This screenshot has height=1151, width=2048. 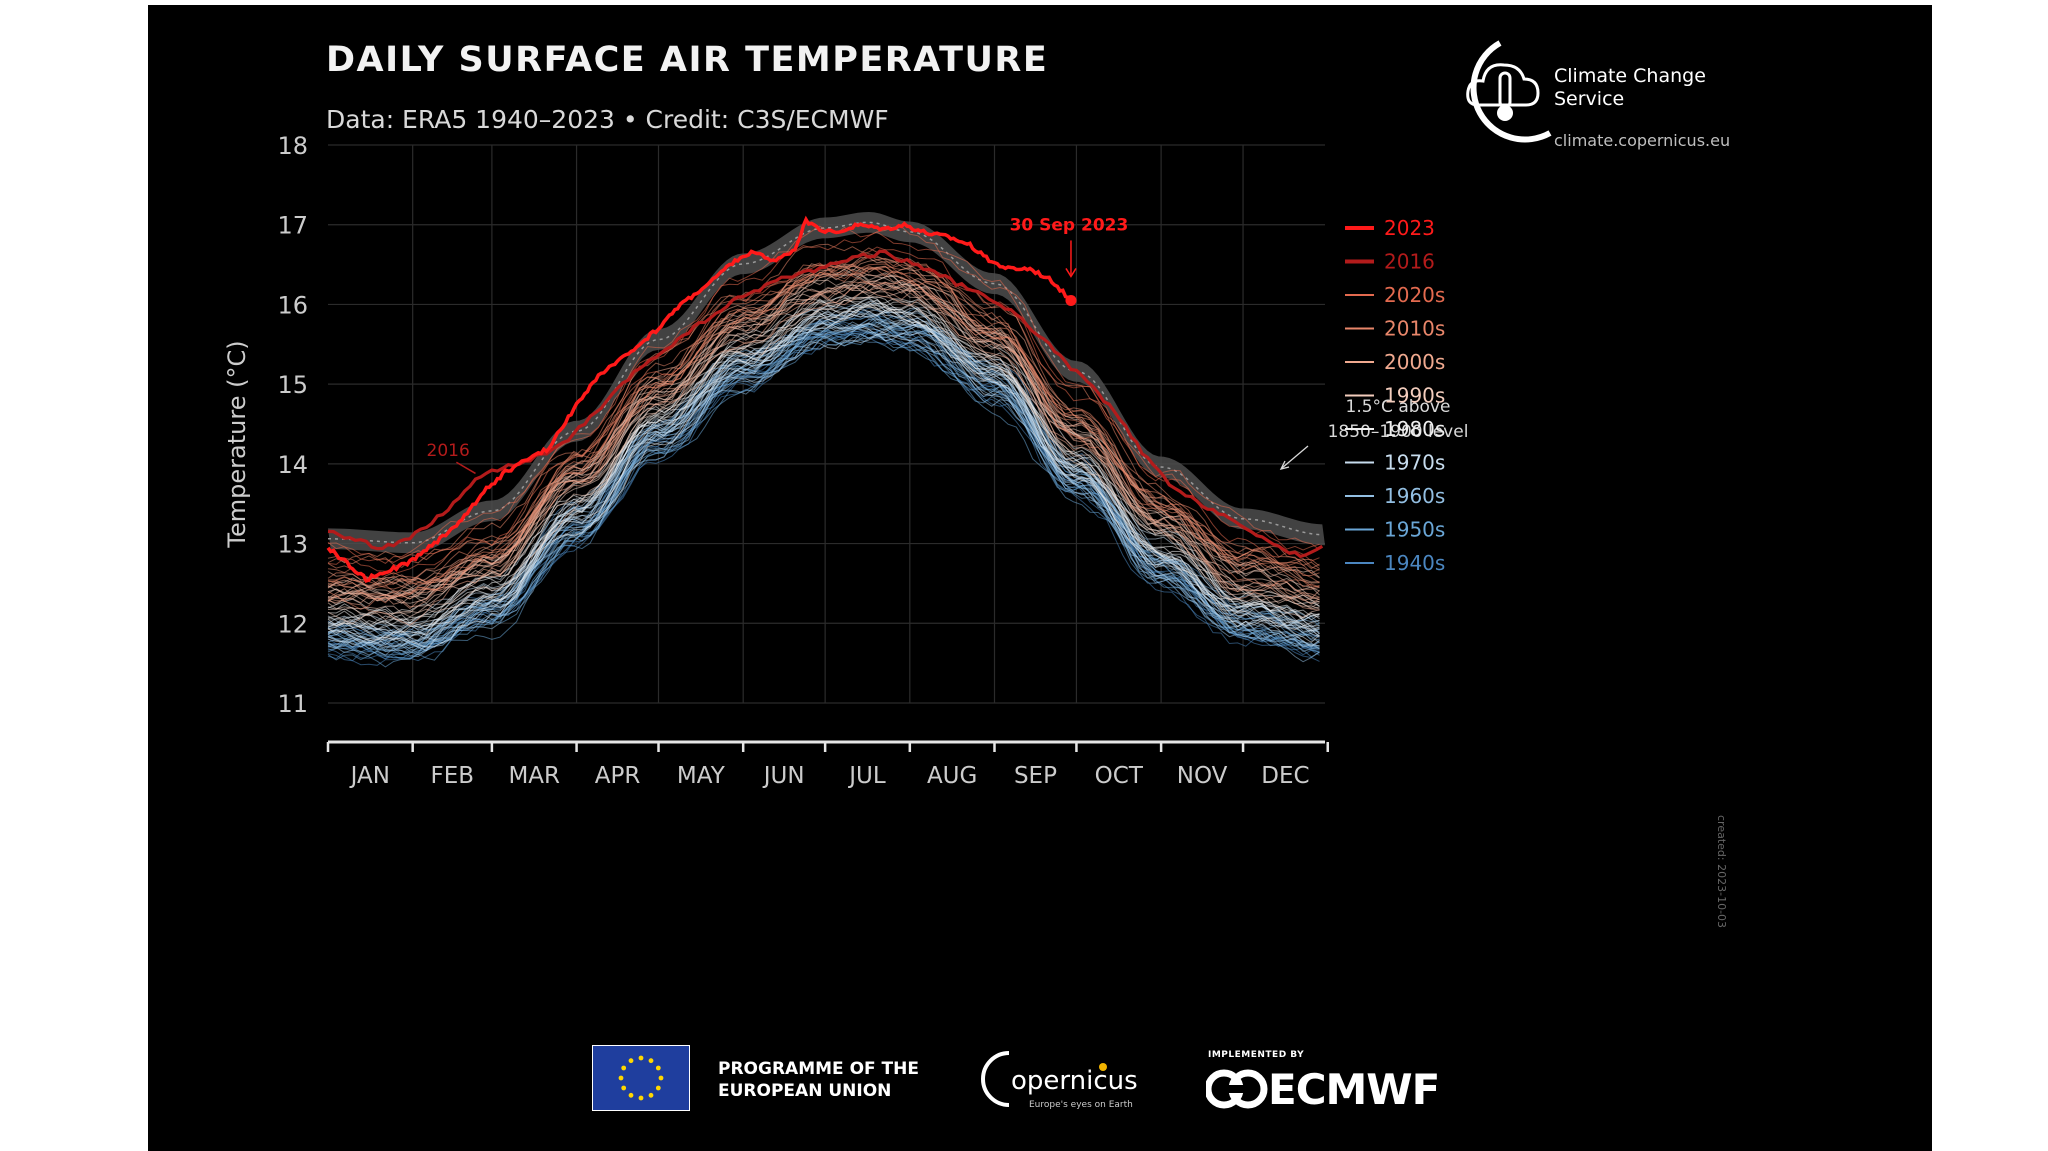 I want to click on x-tick-label: MAY, so click(x=701, y=776).